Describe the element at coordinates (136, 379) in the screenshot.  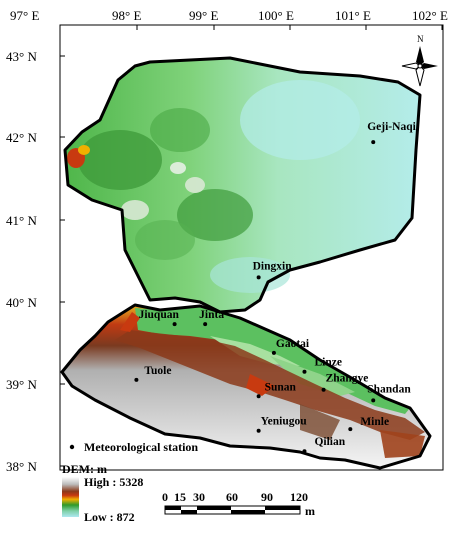
I see `station-marker-tuole` at that location.